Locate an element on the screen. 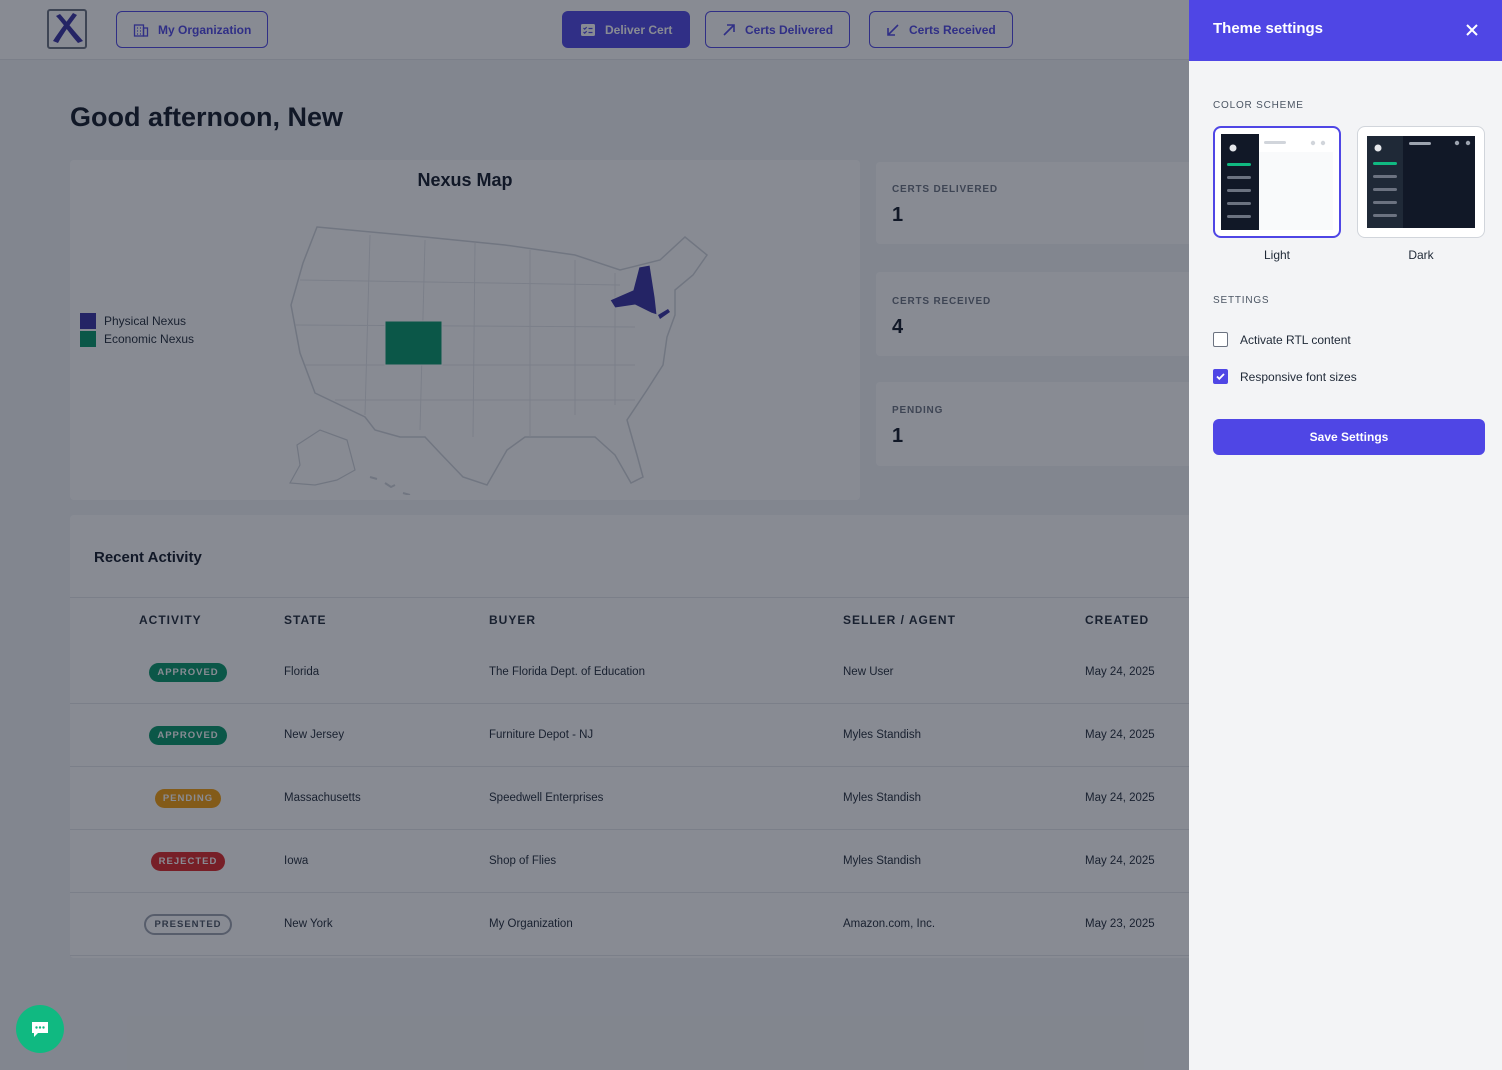 Image resolution: width=1502 pixels, height=1070 pixels. scheme-name-light: Light is located at coordinates (1277, 255).